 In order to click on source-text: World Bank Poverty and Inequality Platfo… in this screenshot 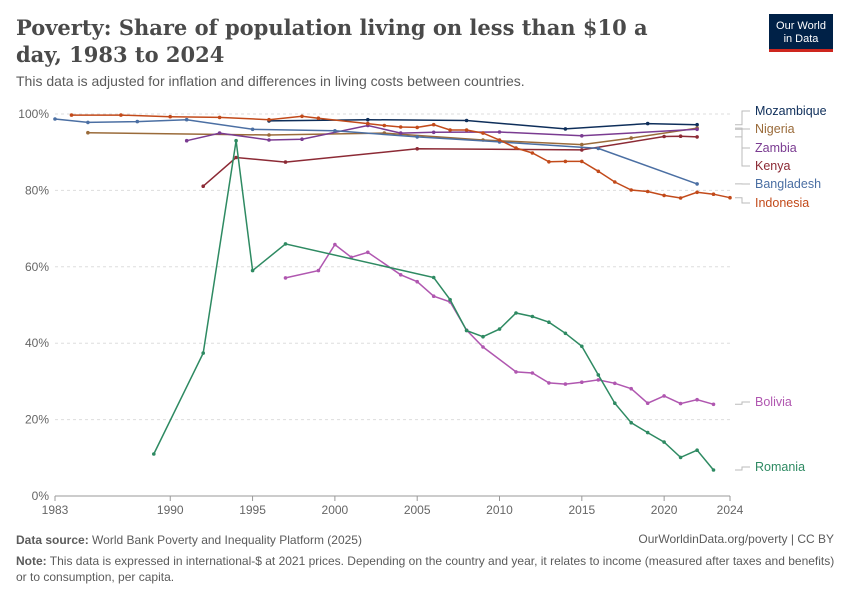, I will do `click(227, 540)`.